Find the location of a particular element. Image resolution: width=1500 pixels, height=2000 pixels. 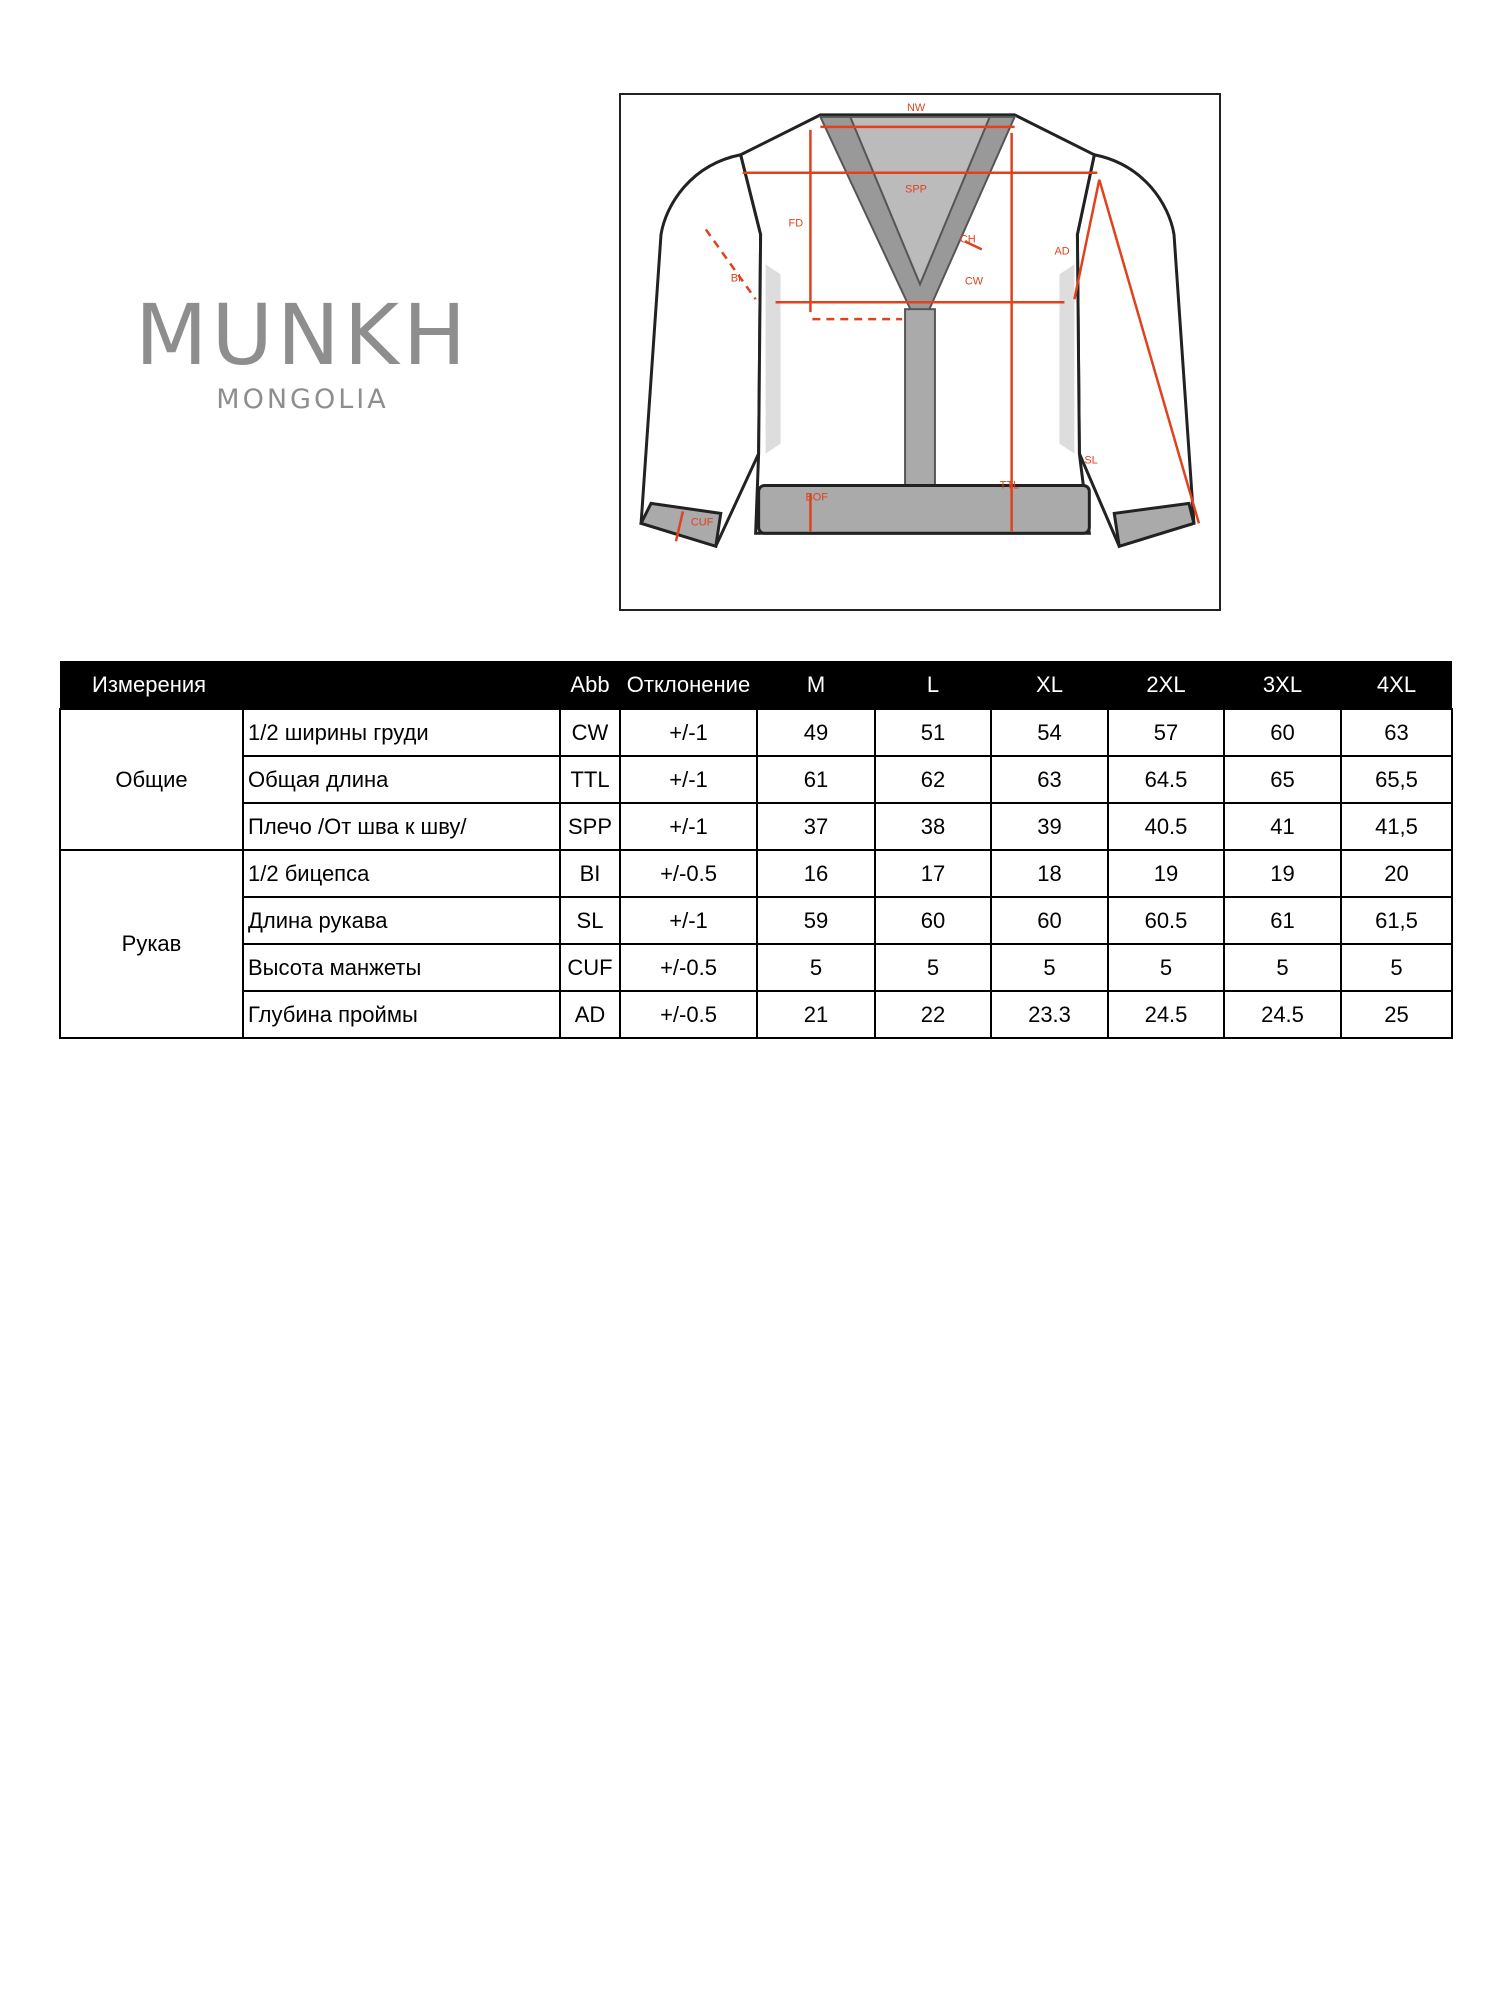

size-value: 51 is located at coordinates (933, 732).